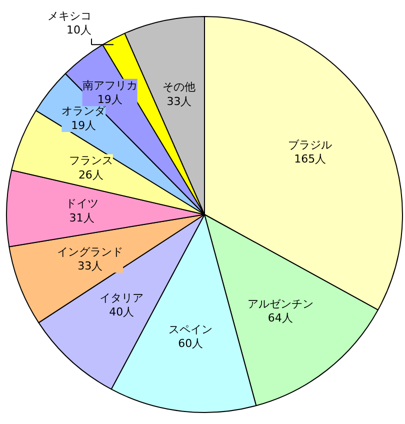 The width and height of the screenshot is (405, 424). What do you see at coordinates (81, 203) in the screenshot?
I see `slice-label: ドイツ` at bounding box center [81, 203].